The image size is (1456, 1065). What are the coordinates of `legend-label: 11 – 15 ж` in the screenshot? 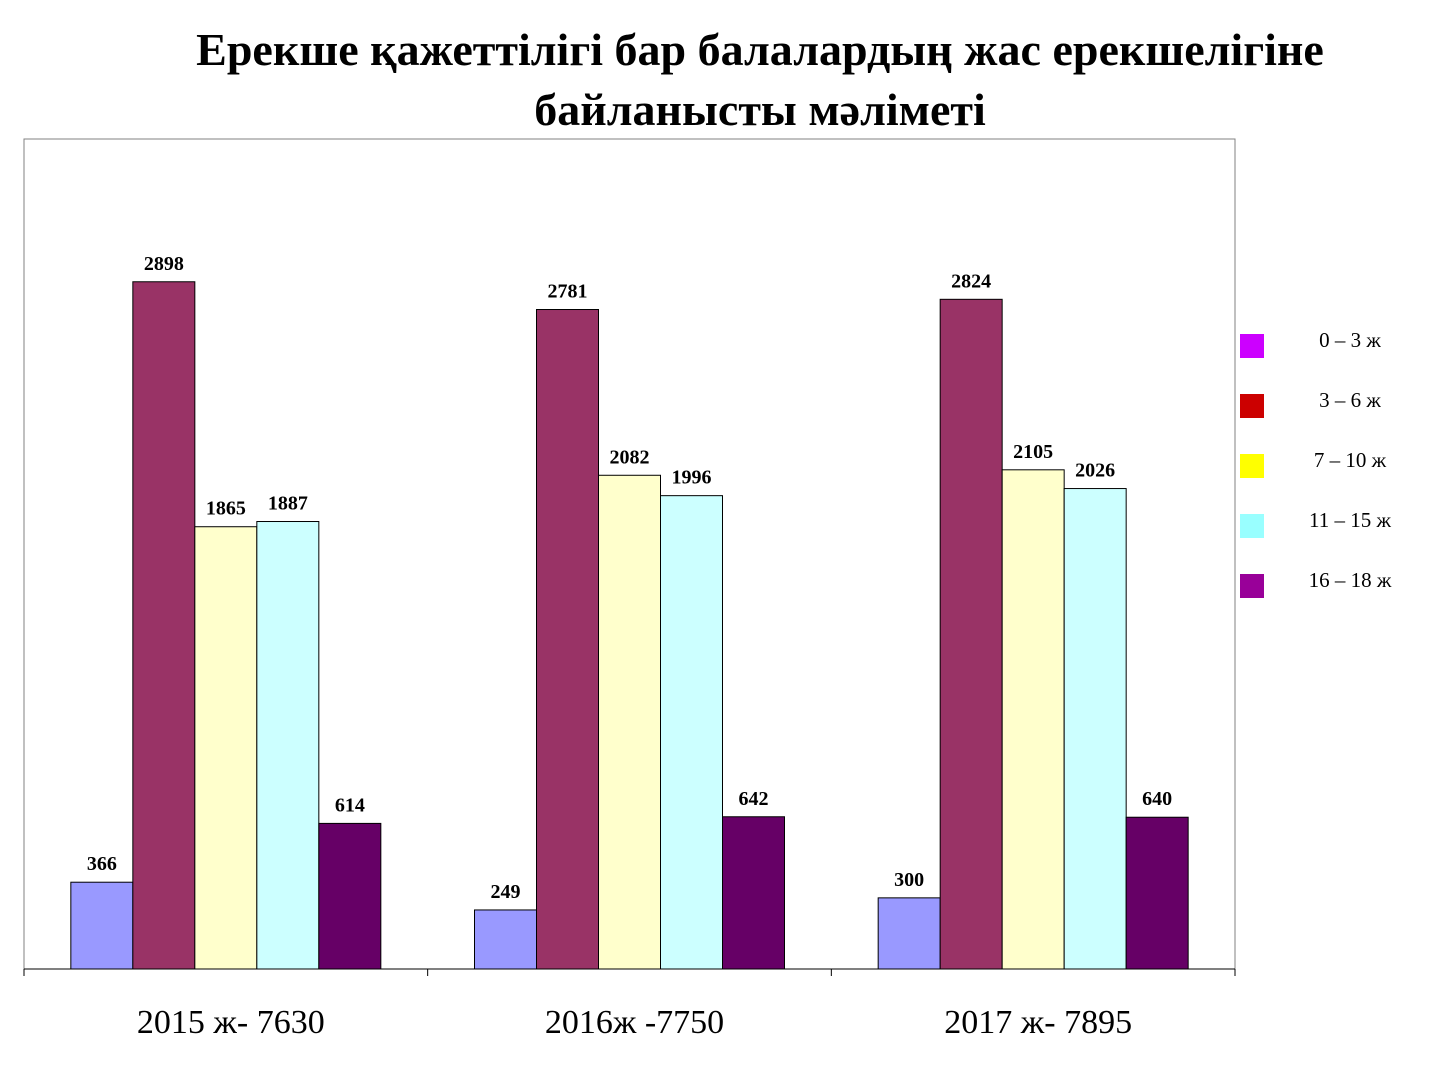 It's located at (1350, 520).